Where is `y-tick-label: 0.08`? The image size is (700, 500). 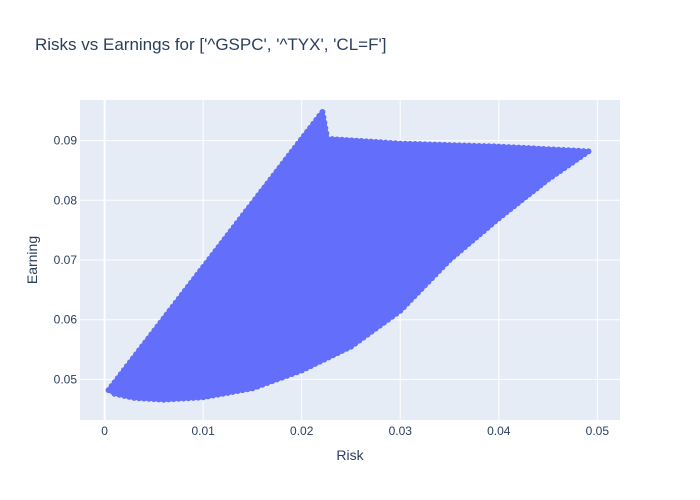
y-tick-label: 0.08 is located at coordinates (66, 200).